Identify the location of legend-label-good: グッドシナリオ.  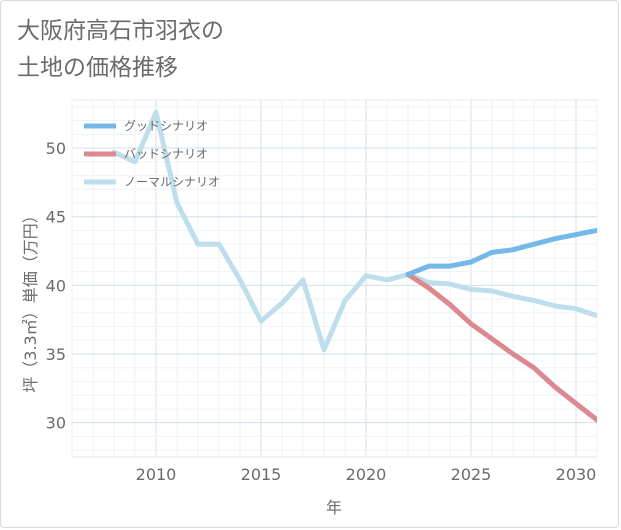
(166, 126).